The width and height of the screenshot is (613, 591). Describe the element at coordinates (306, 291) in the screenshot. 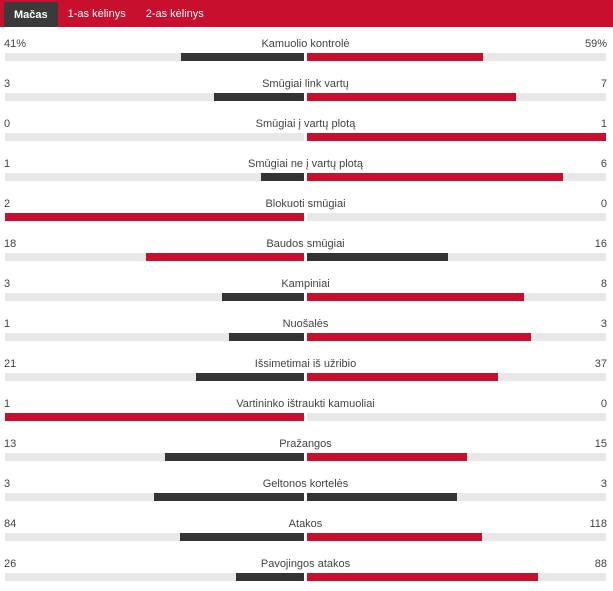

I see `stat-row: 3 Kampiniai 8` at that location.